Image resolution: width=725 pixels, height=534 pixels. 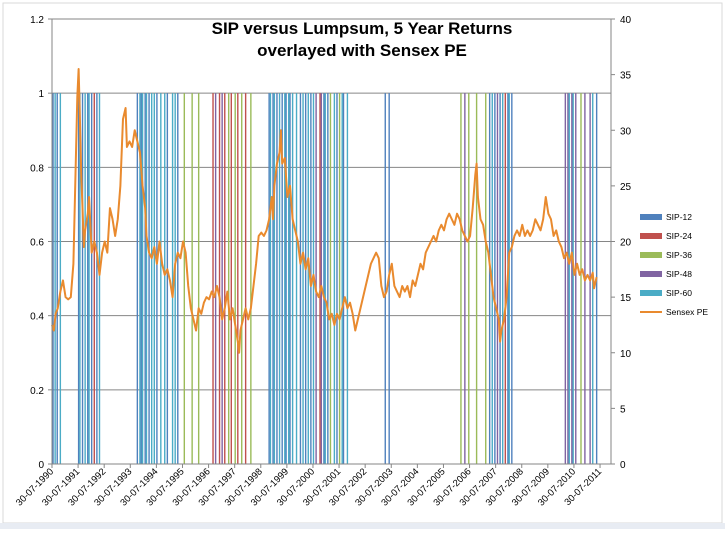 I want to click on y-right-tick-label: 10, so click(x=626, y=354).